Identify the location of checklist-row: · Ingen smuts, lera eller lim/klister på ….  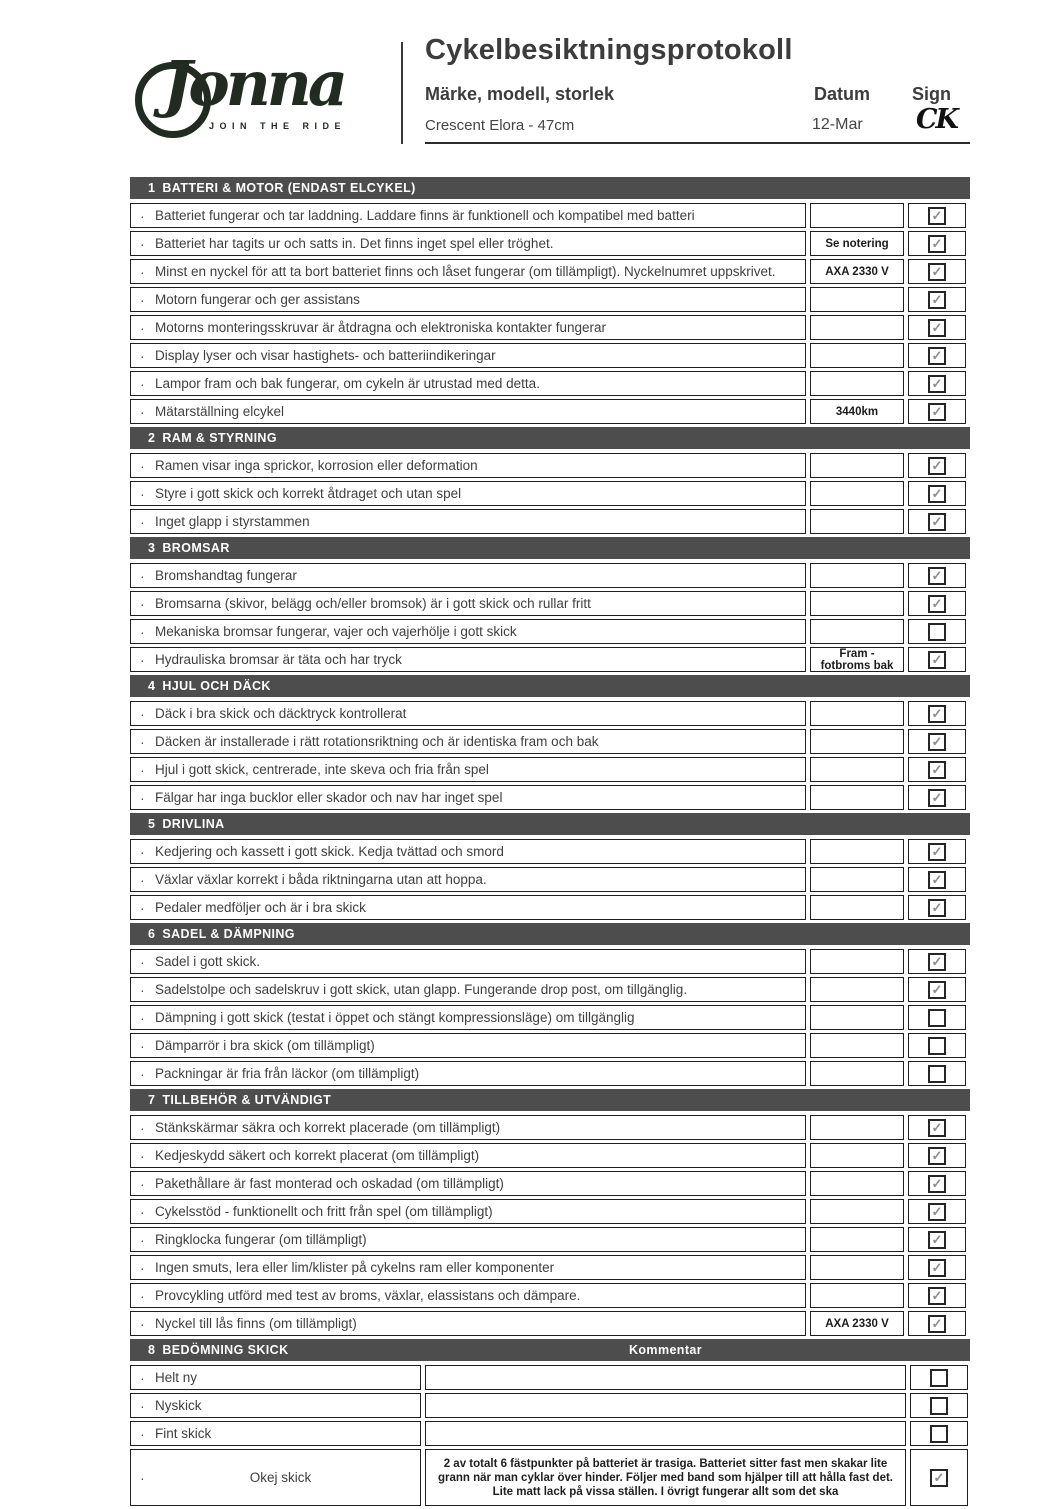
(550, 1267).